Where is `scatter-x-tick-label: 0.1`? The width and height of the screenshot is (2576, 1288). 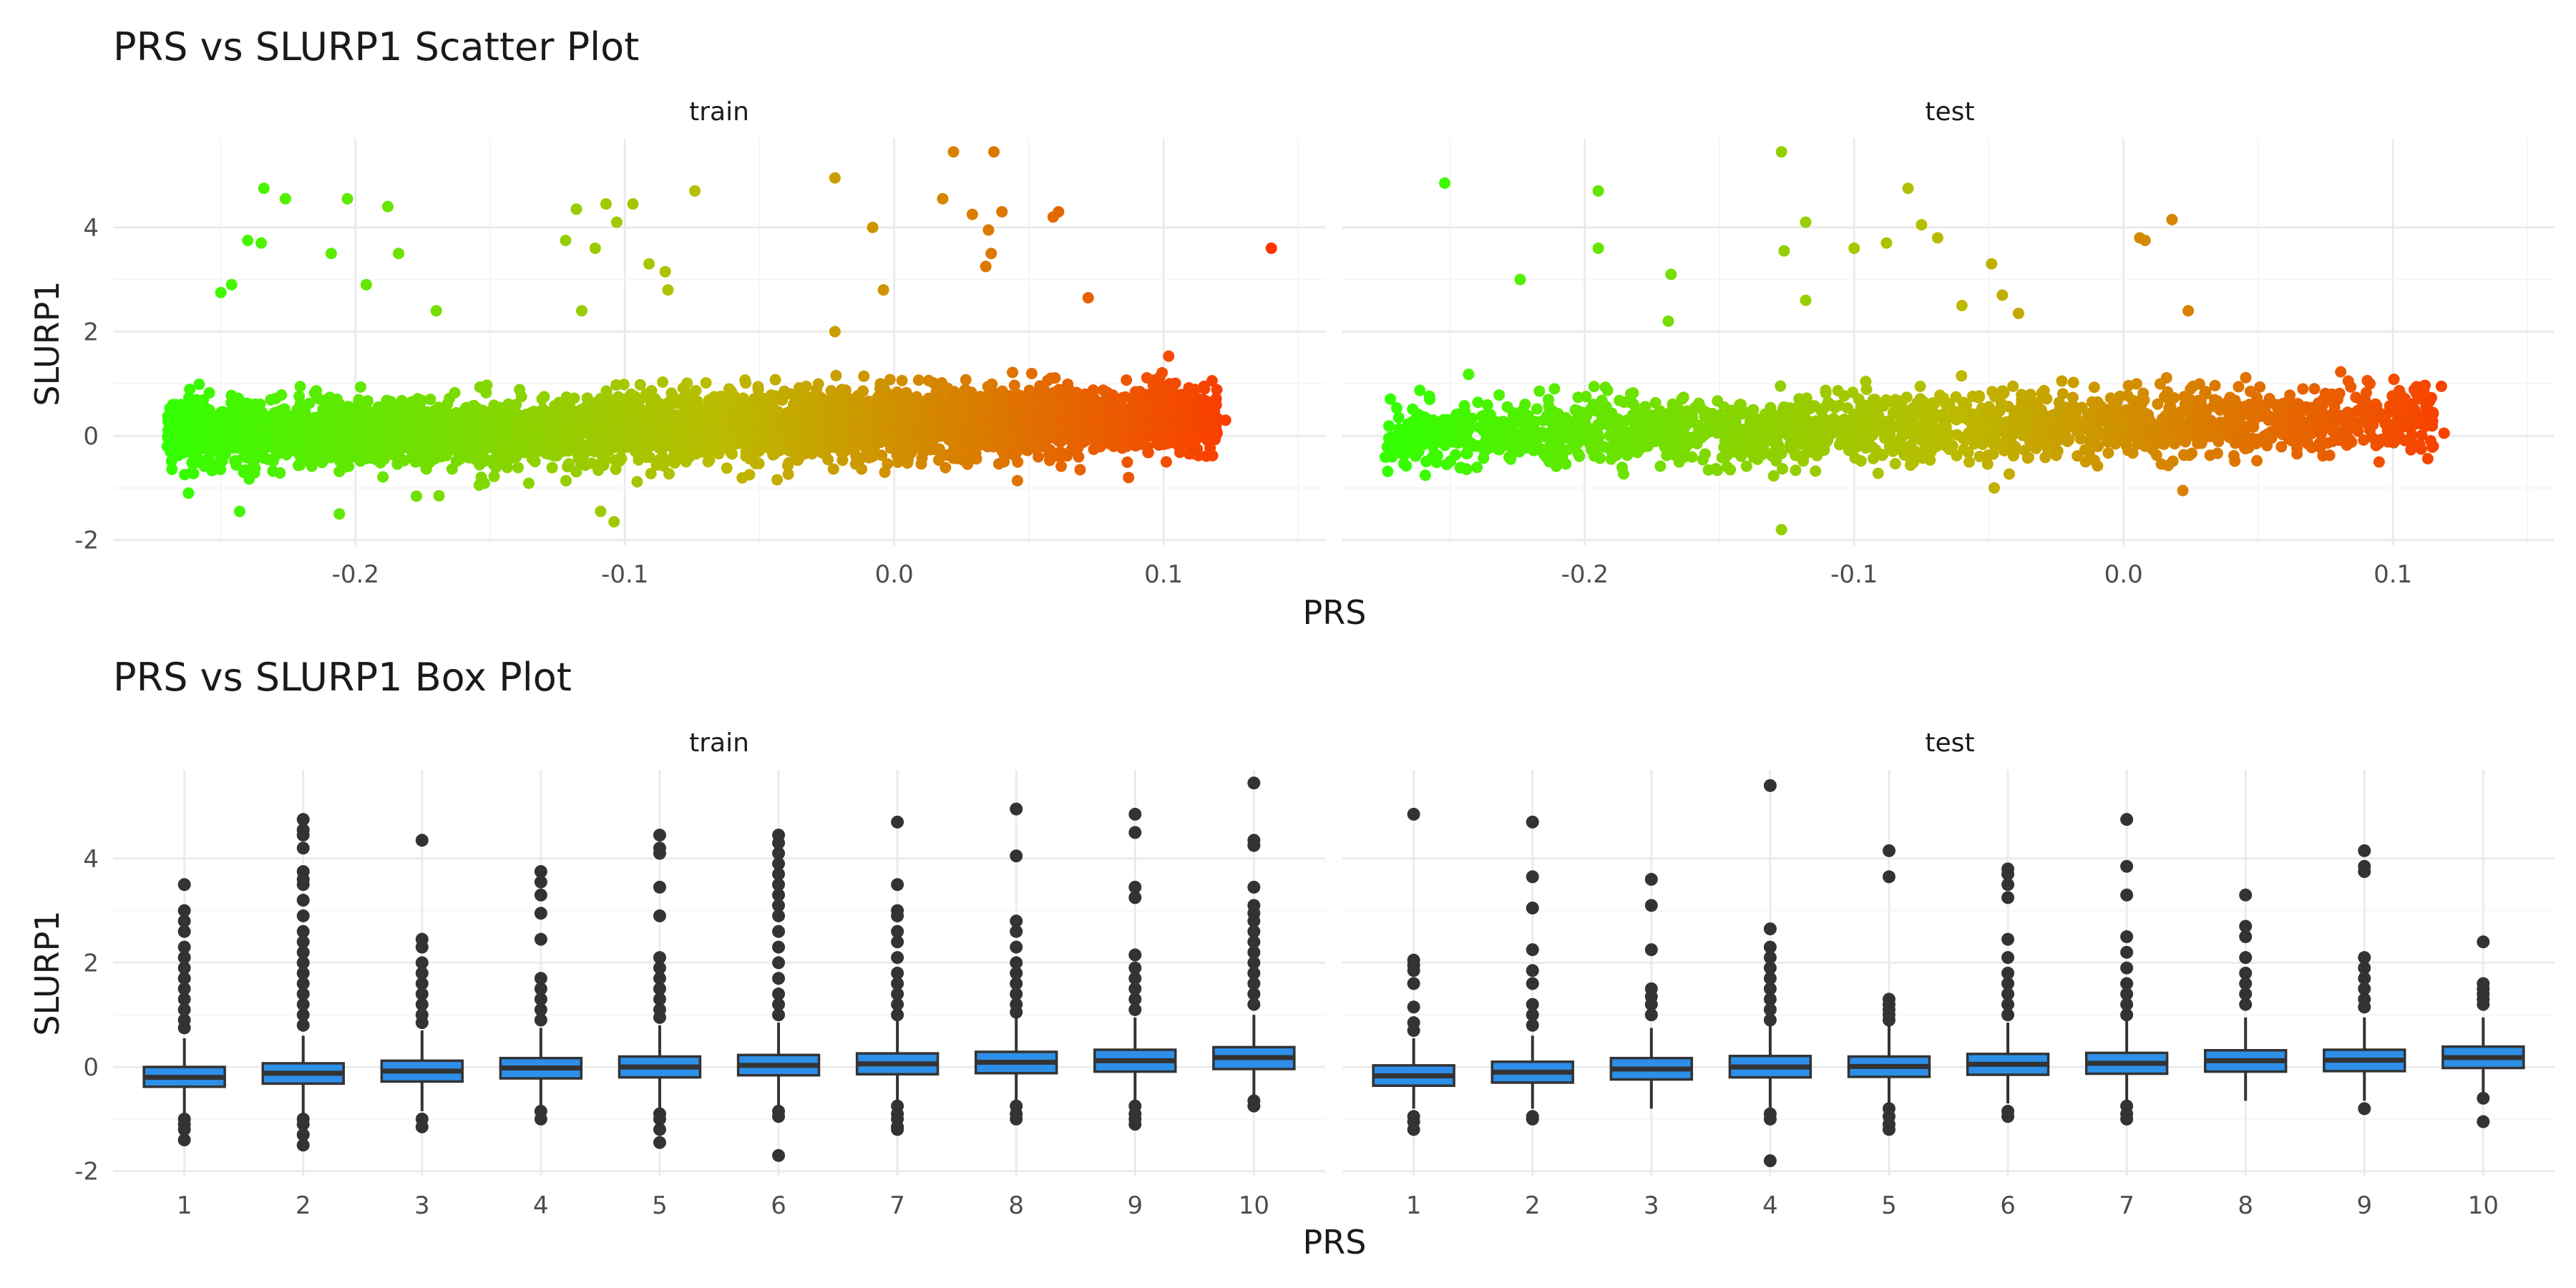
scatter-x-tick-label: 0.1 is located at coordinates (1163, 574).